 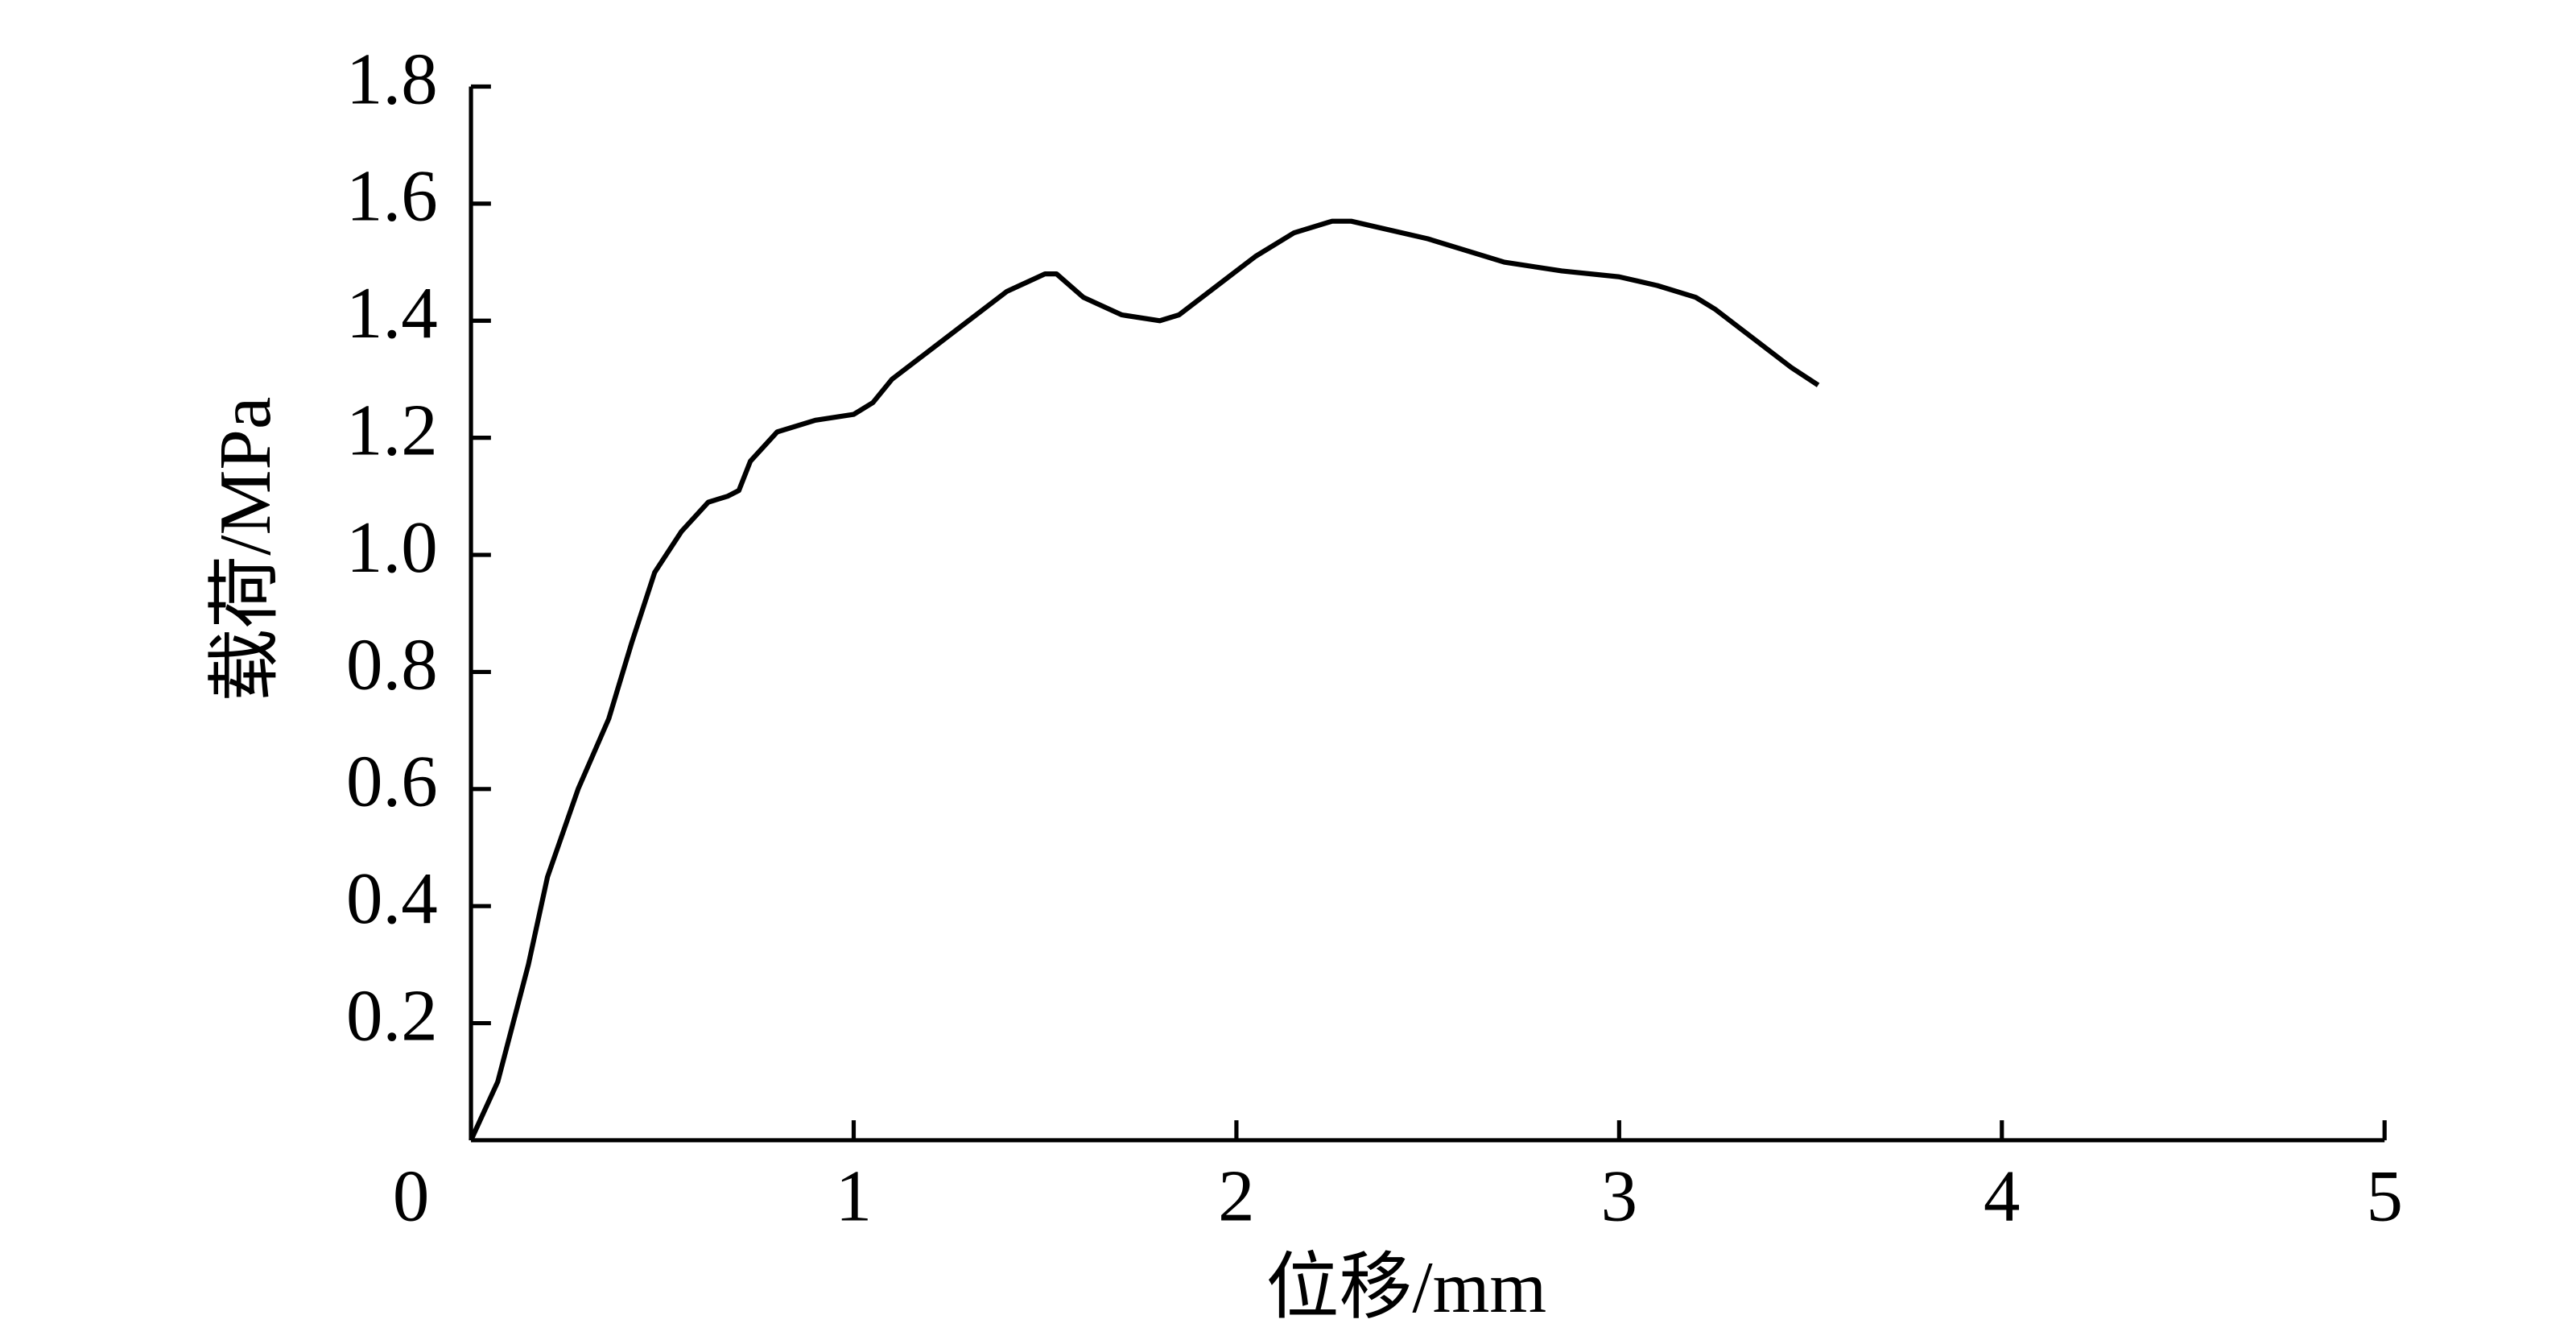 I want to click on x-axis-label: 位移/mm, so click(x=1405, y=1287).